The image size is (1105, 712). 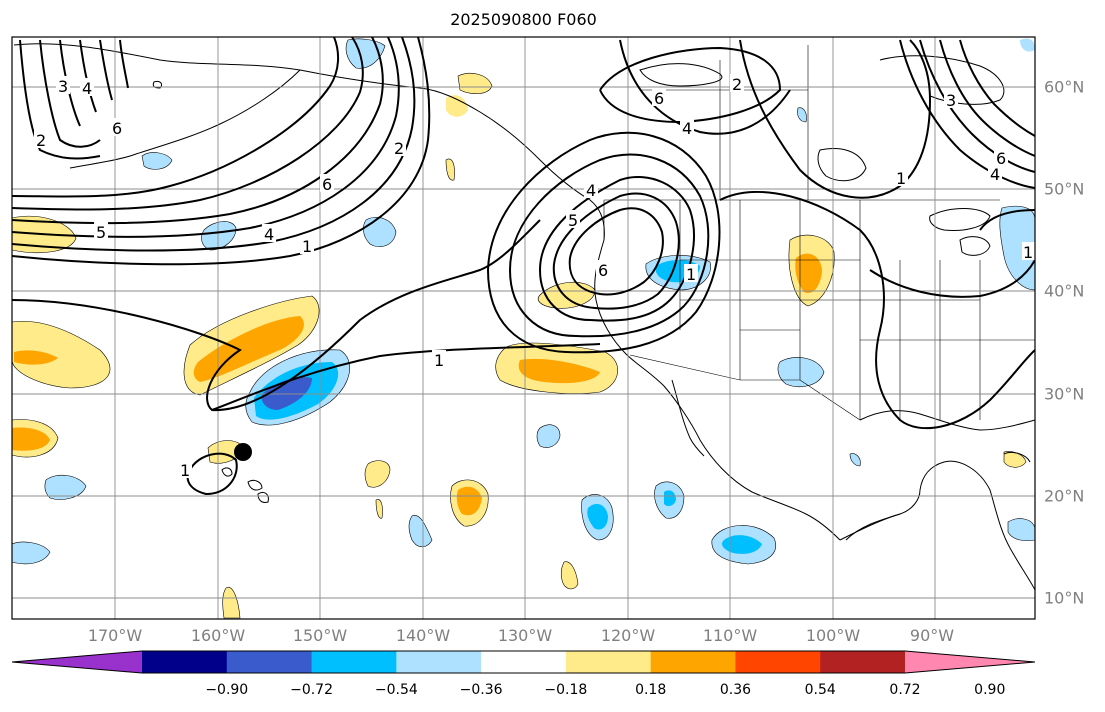 What do you see at coordinates (651, 690) in the screenshot?
I see `colorbar-tick-label: 0.18` at bounding box center [651, 690].